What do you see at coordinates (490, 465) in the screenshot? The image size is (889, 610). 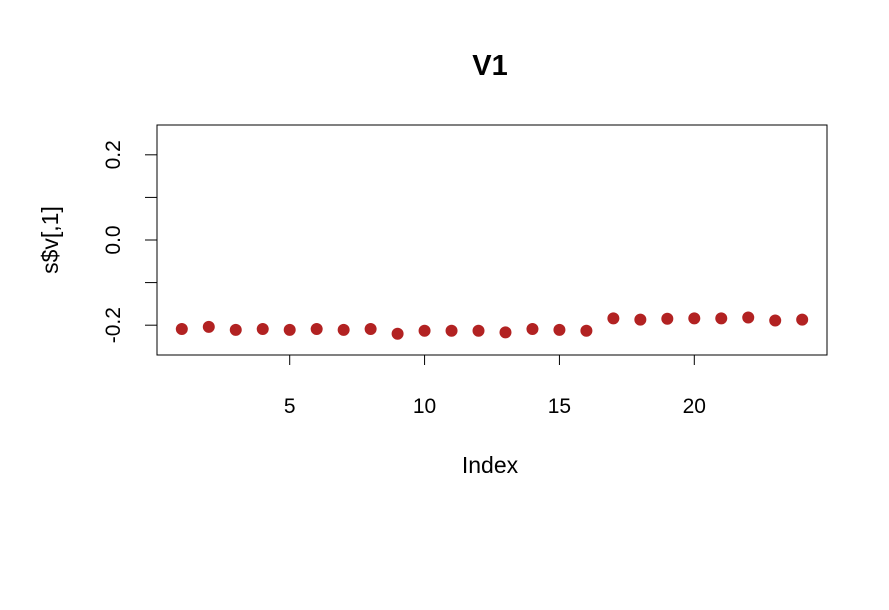 I see `x-axis-label: Index` at bounding box center [490, 465].